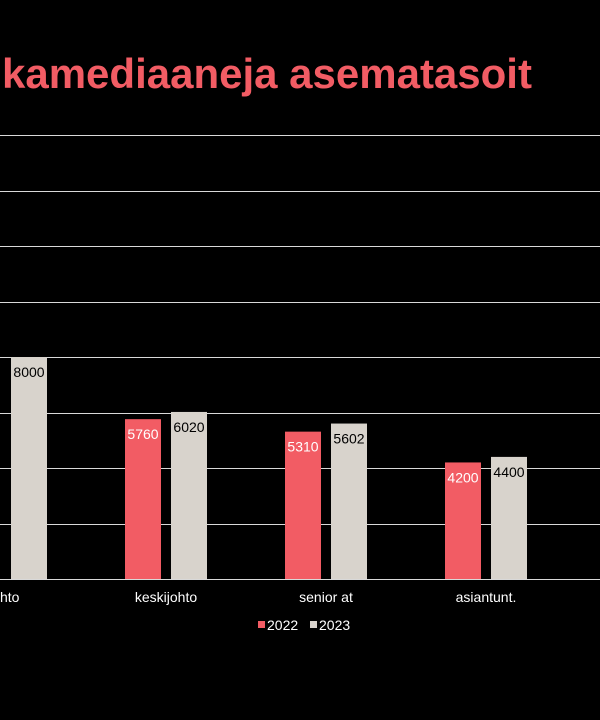 The image size is (600, 720). I want to click on x-tick-label: hto, so click(10, 597).